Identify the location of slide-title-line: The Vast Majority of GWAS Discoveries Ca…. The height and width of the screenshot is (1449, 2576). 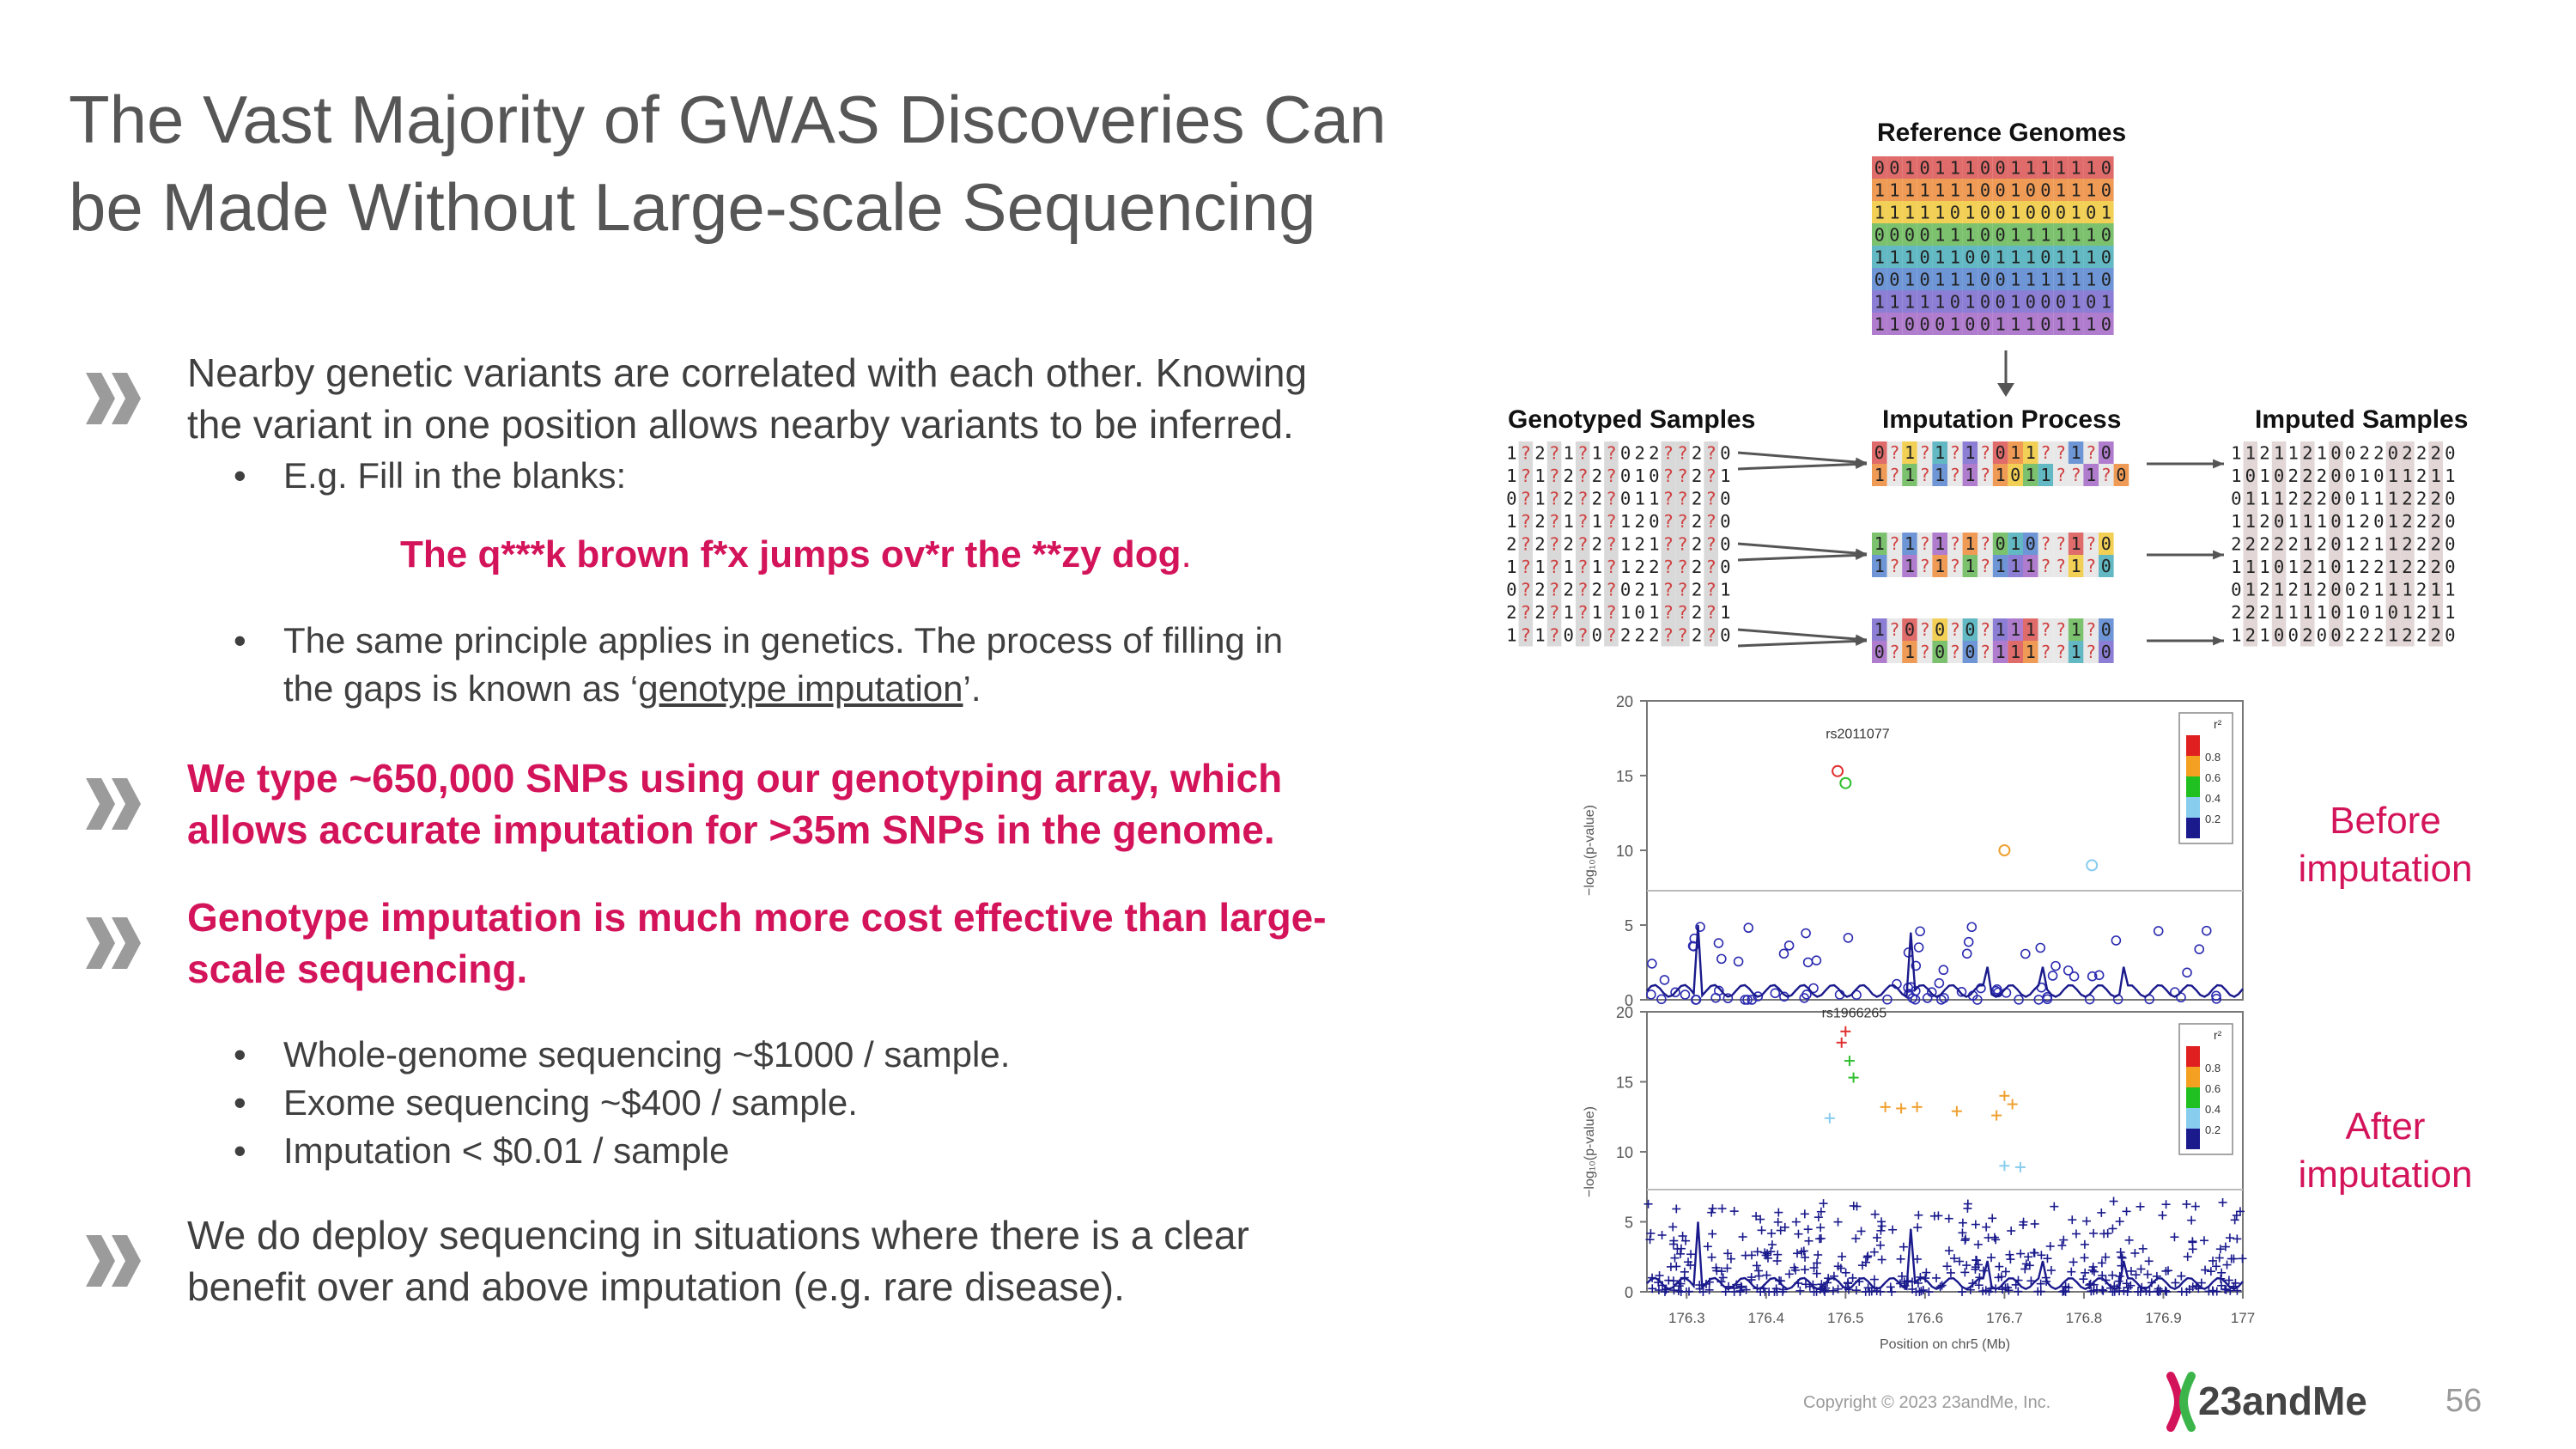
(728, 119).